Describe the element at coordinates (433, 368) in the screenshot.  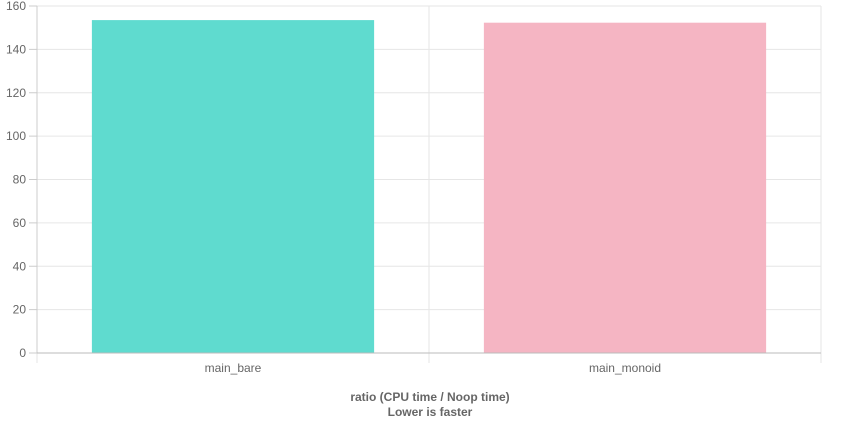
I see `x-axis-ticks: main_bare main_monoid` at that location.